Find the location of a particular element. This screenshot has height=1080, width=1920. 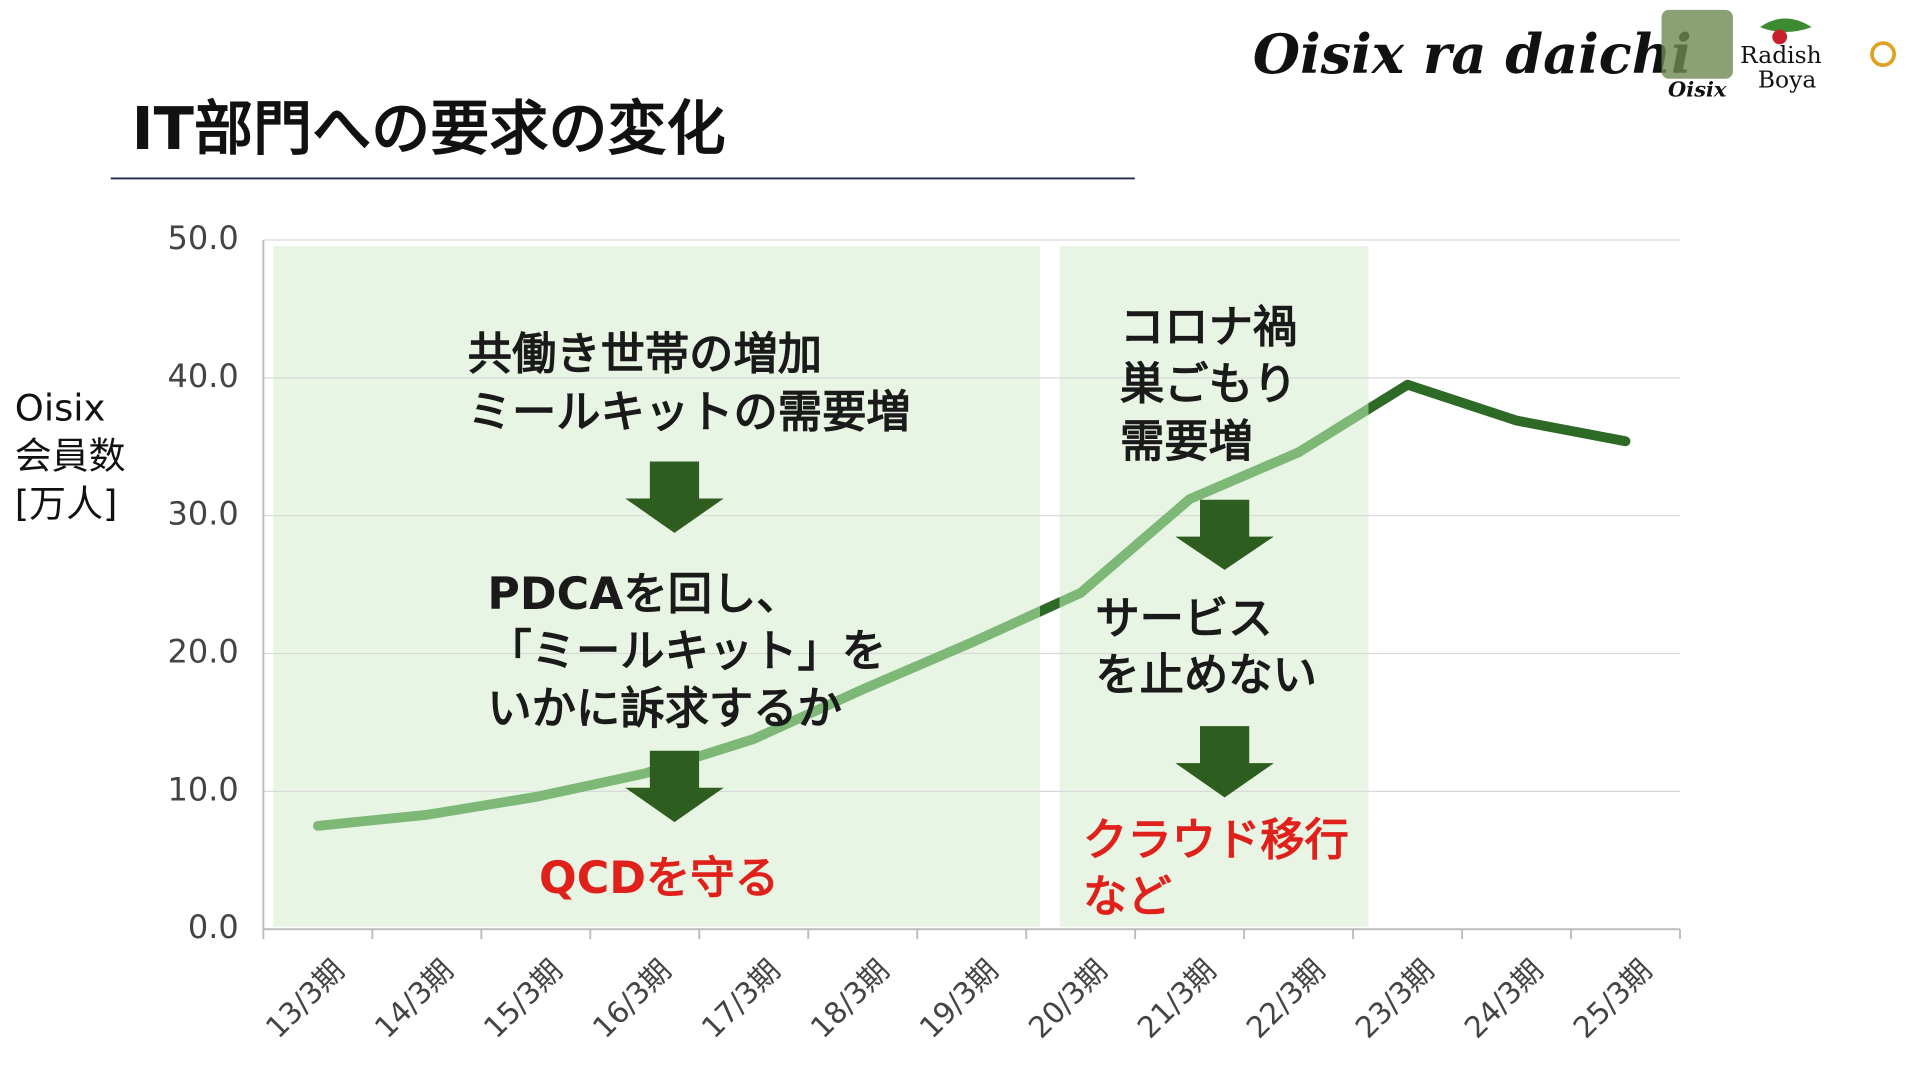

annotation: 「ミールキット」を is located at coordinates (686, 651).